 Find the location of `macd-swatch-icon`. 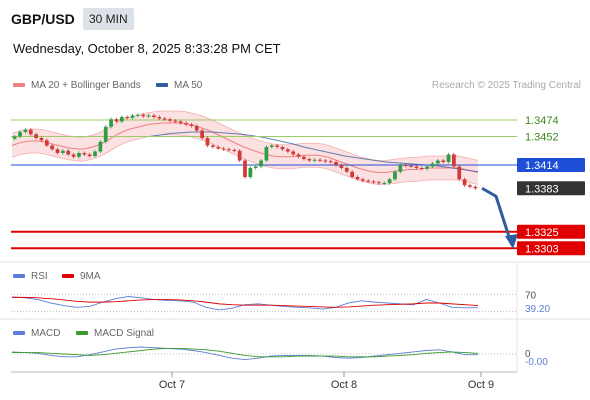

macd-swatch-icon is located at coordinates (19, 333).